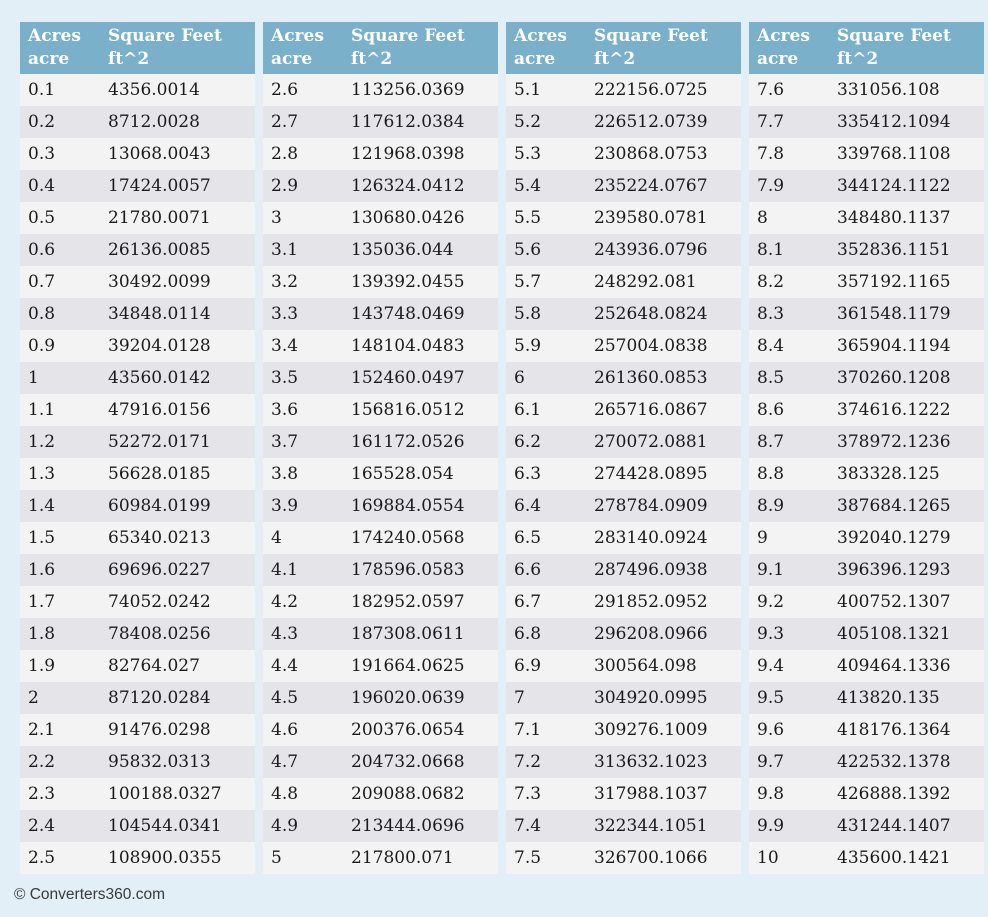 This screenshot has width=988, height=917. I want to click on square-feet-value: 26136.0085, so click(177, 250).